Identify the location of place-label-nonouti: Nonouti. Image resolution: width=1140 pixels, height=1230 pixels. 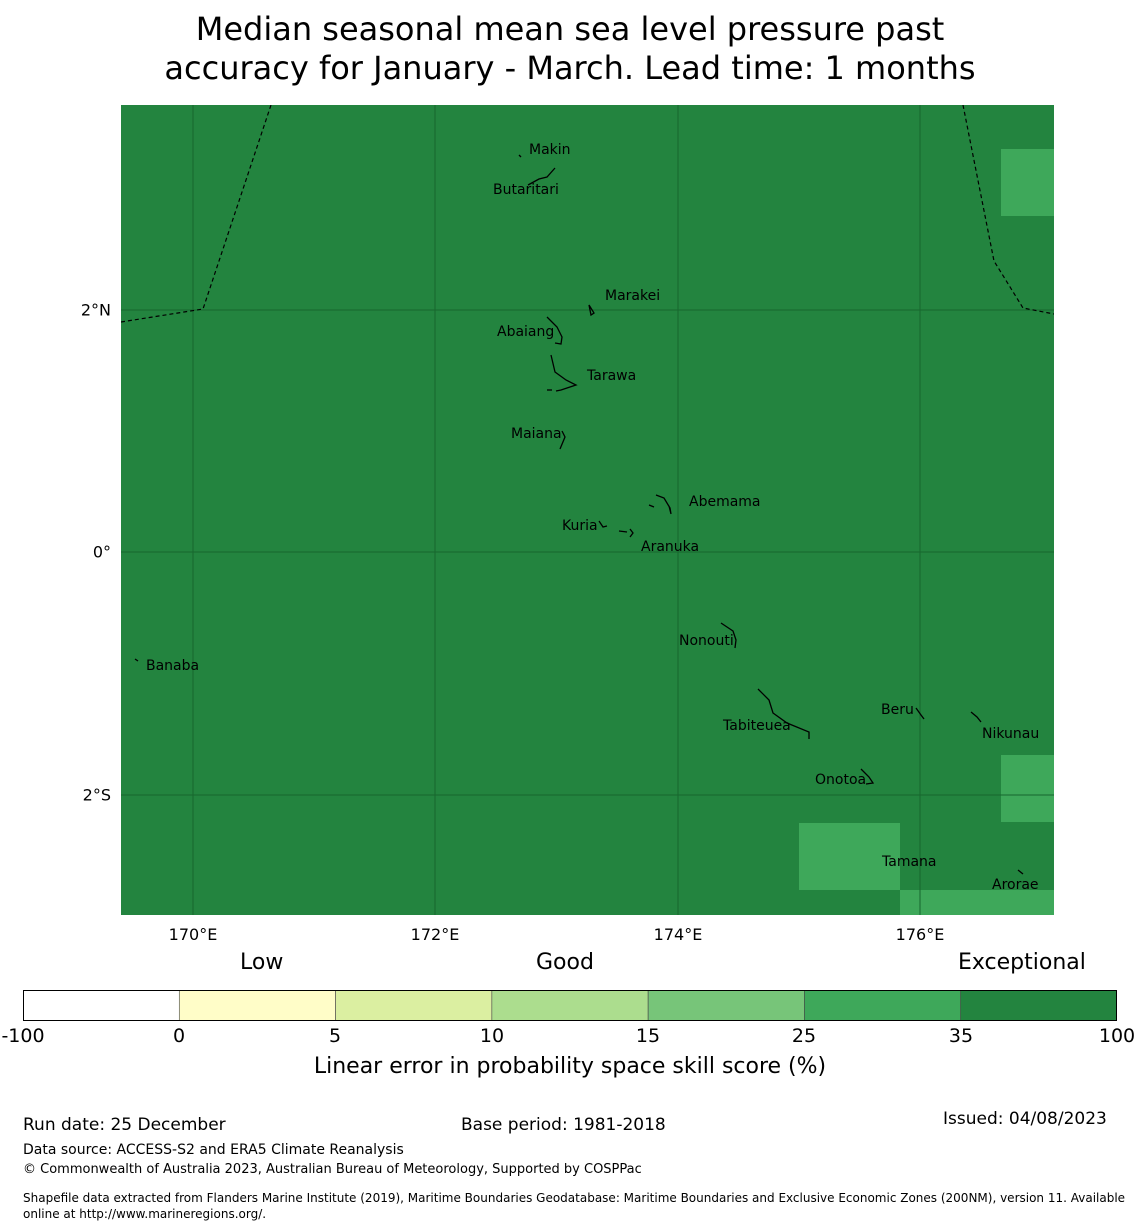
(706, 641).